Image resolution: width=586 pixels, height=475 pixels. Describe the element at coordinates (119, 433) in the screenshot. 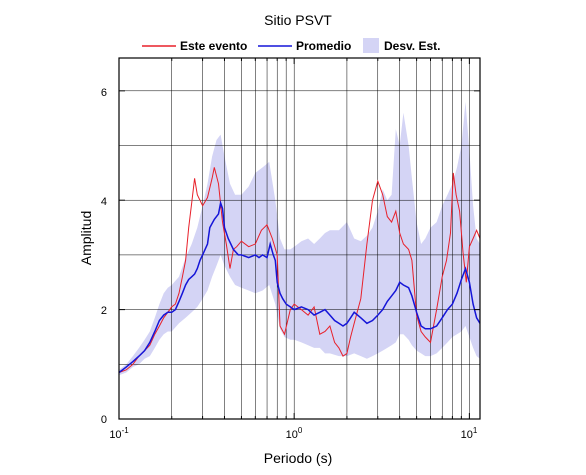

I see `x-tick-label-0-1: 10⁻¹` at that location.